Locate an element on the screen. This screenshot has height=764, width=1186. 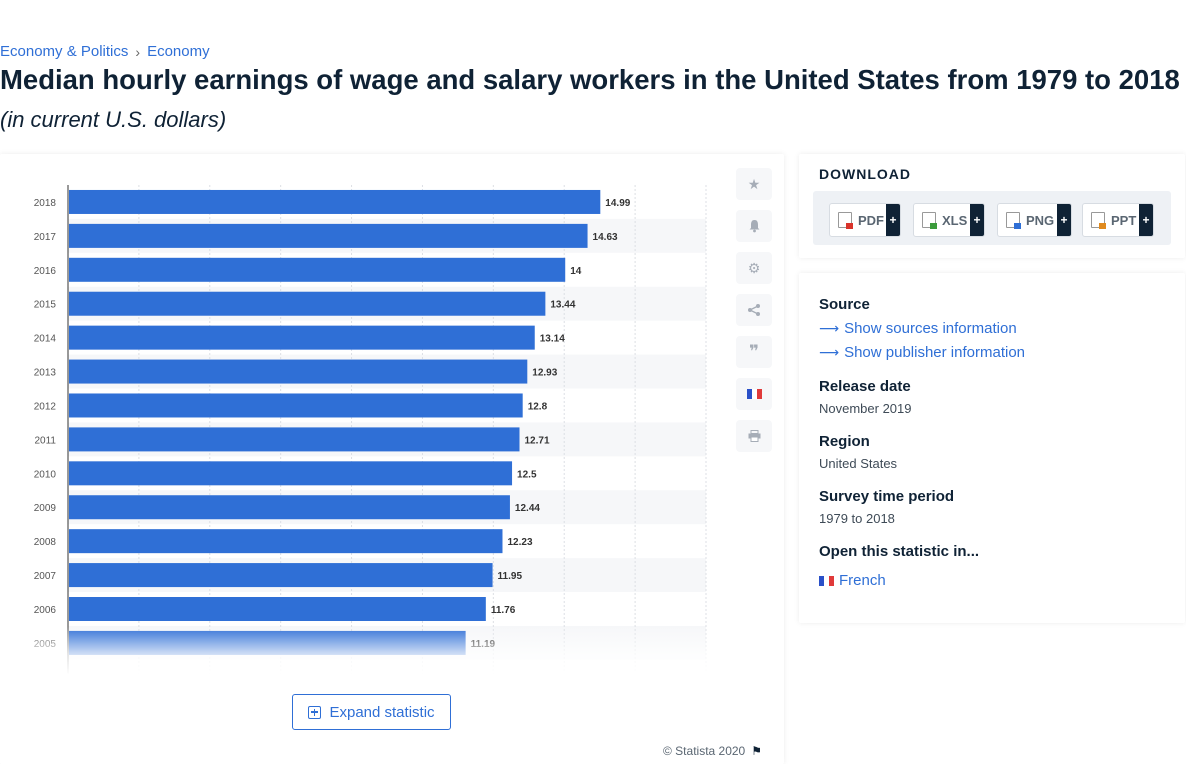
data-label: 12.93 is located at coordinates (544, 373).